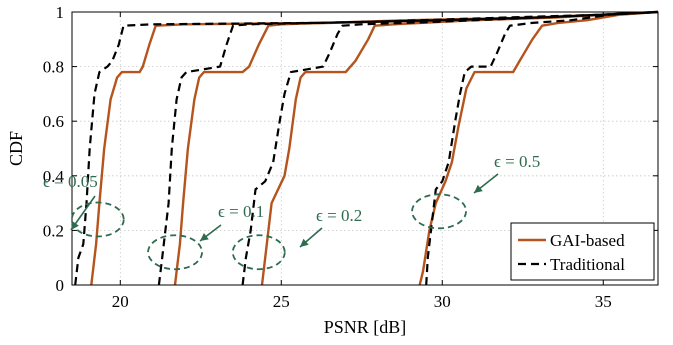 This screenshot has width=673, height=345. I want to click on annotation-label: ϵ = 0.1, so click(241, 211).